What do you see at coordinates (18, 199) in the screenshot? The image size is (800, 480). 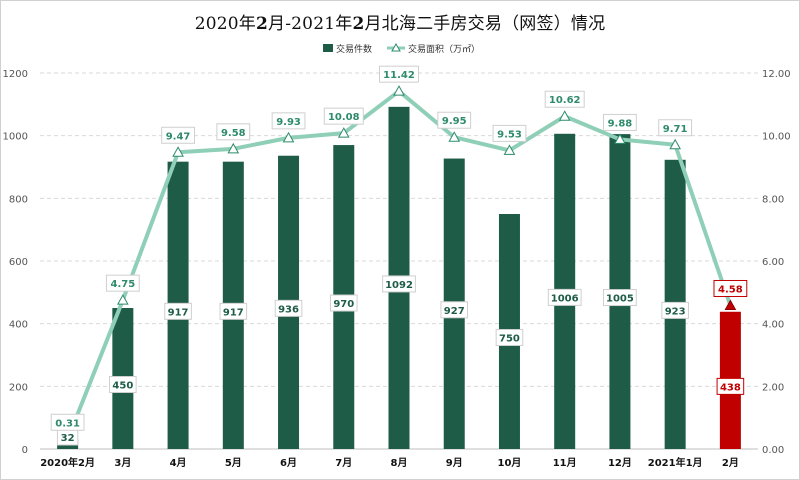 I see `left-tick-label: 800` at bounding box center [18, 199].